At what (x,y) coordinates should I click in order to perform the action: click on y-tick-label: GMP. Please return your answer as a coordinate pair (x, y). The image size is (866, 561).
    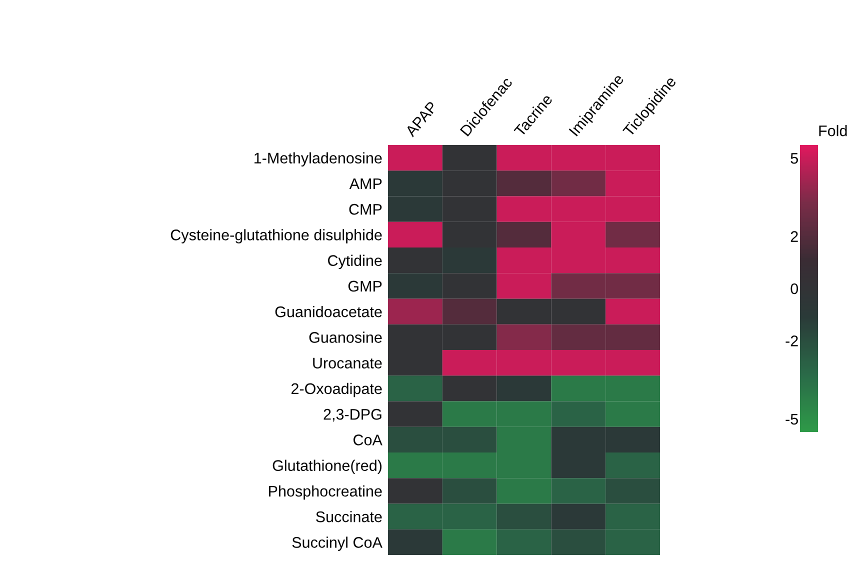
    Looking at the image, I should click on (365, 286).